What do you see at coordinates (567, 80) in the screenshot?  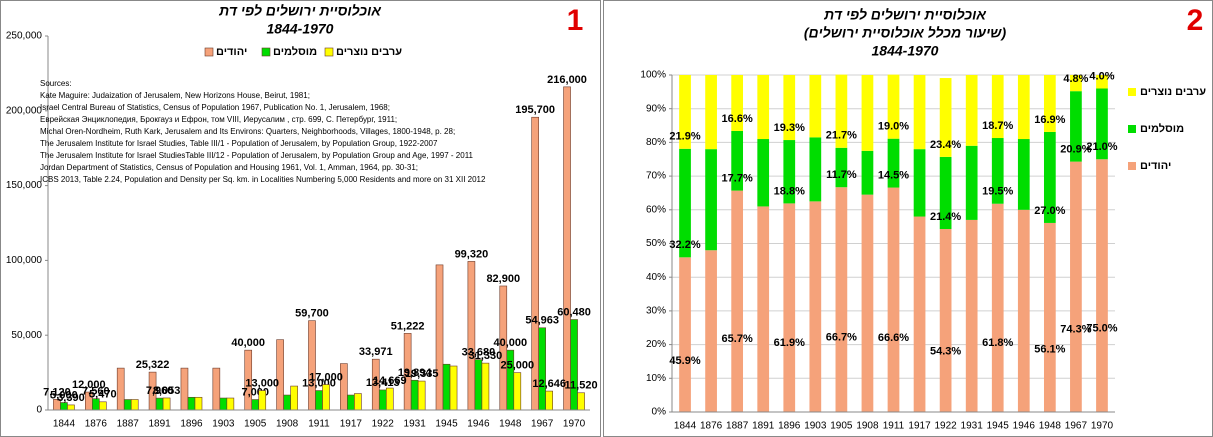 I see `data-label: 216,000` at bounding box center [567, 80].